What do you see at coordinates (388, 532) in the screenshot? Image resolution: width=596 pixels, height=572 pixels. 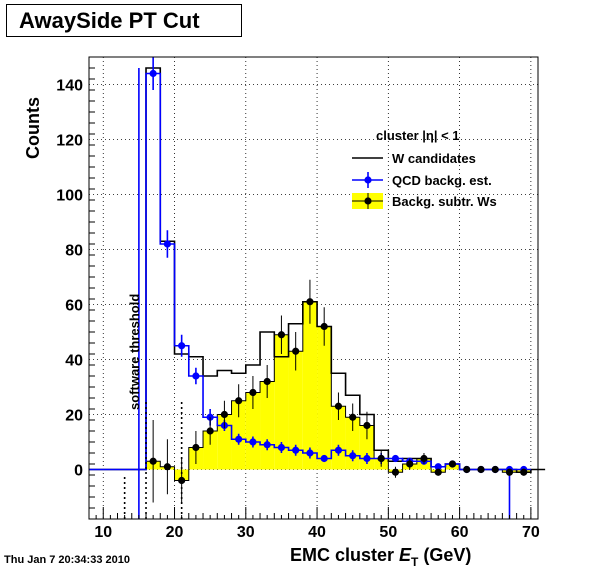 I see `x-tick-label: 50` at bounding box center [388, 532].